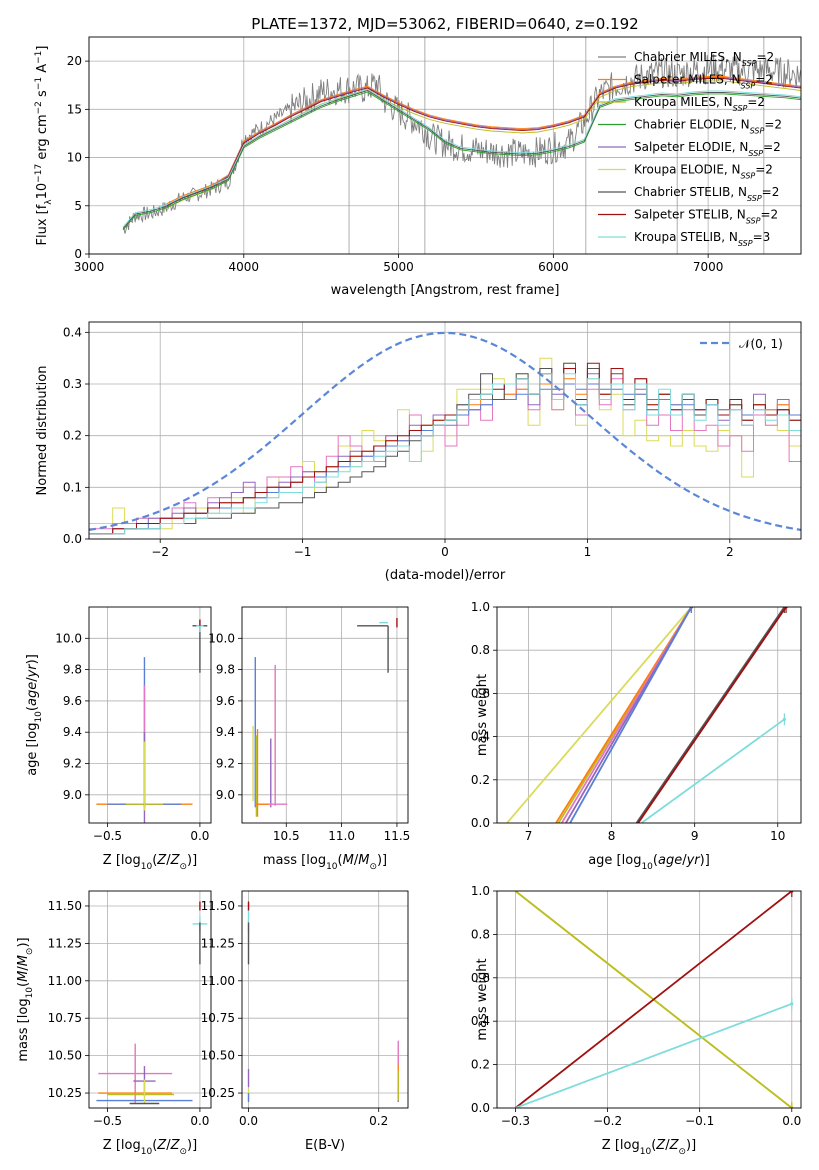 Image resolution: width=819 pixels, height=1170 pixels. What do you see at coordinates (762, 237) in the screenshot?
I see `legend-text: =3` at bounding box center [762, 237].